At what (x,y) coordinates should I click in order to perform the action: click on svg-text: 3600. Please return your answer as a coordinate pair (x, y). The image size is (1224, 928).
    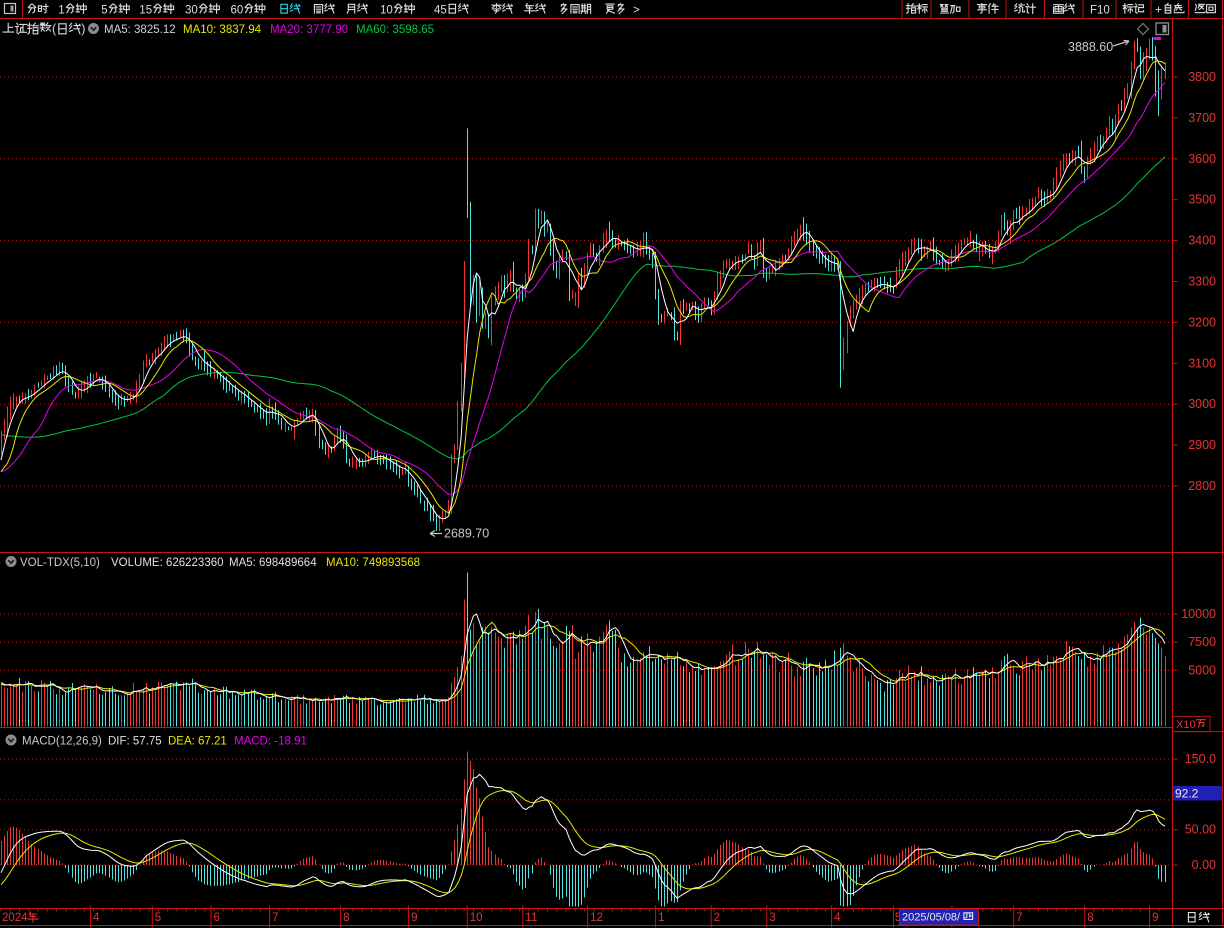
    Looking at the image, I should click on (1202, 159).